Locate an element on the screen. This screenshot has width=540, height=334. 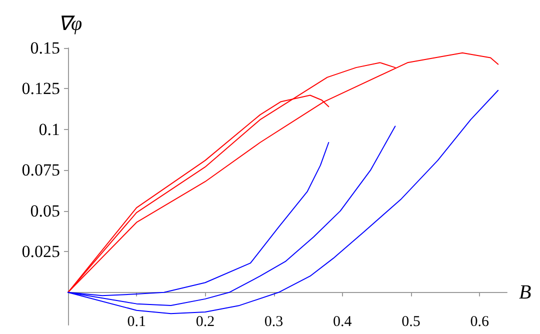
y-tick-label: 0.075 is located at coordinates (41, 170).